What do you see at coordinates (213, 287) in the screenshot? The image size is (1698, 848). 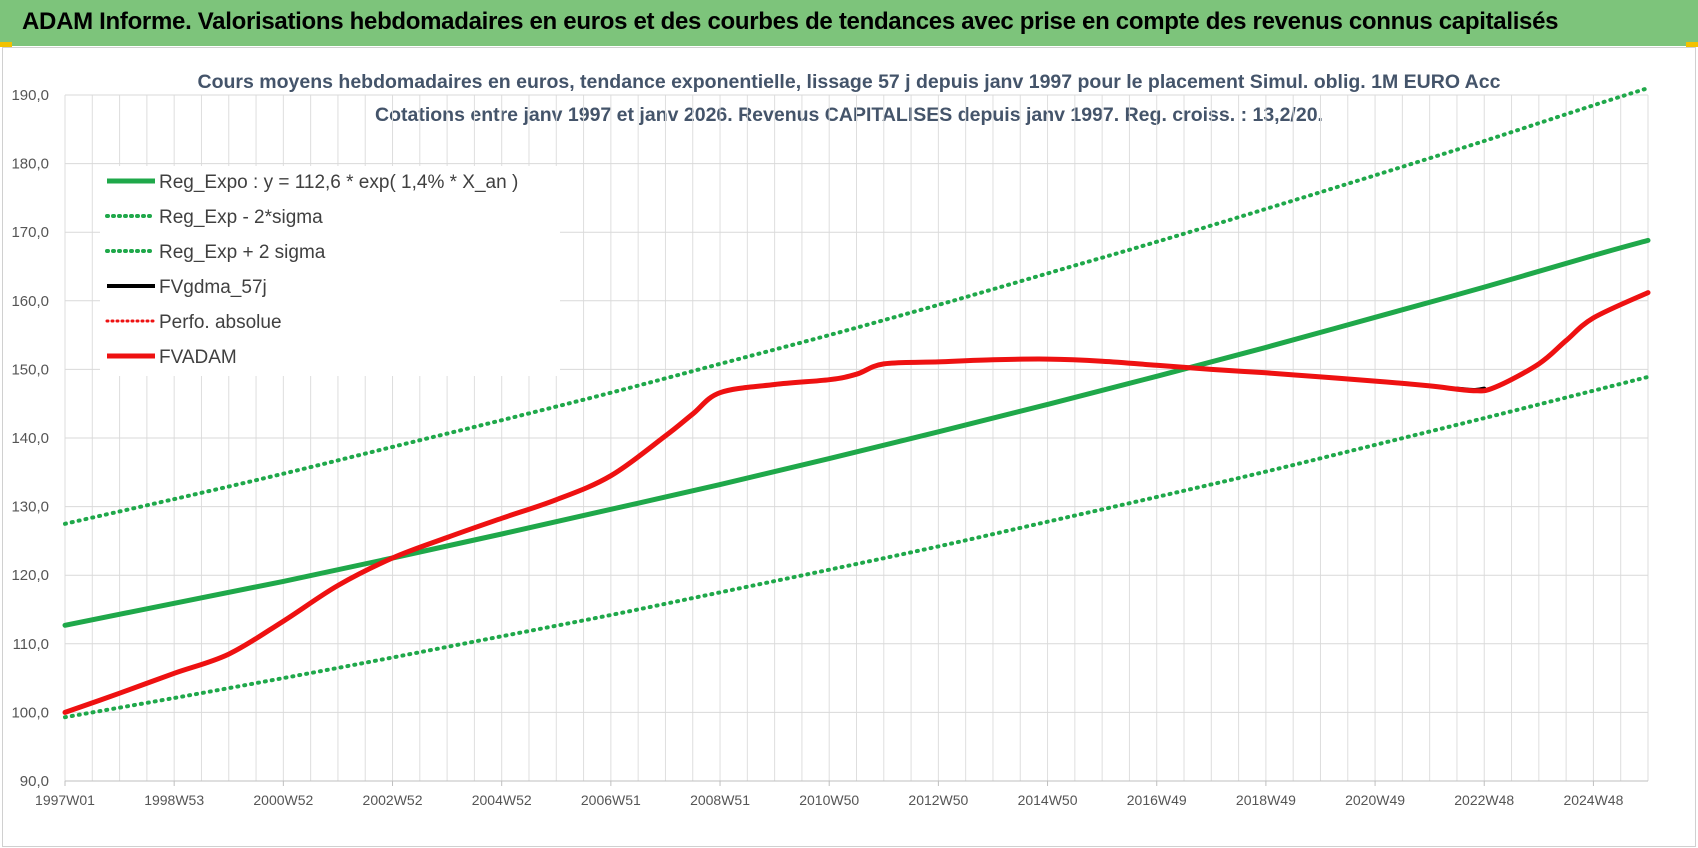 I see `legend-label-fvgdma: FVgdma_57j` at bounding box center [213, 287].